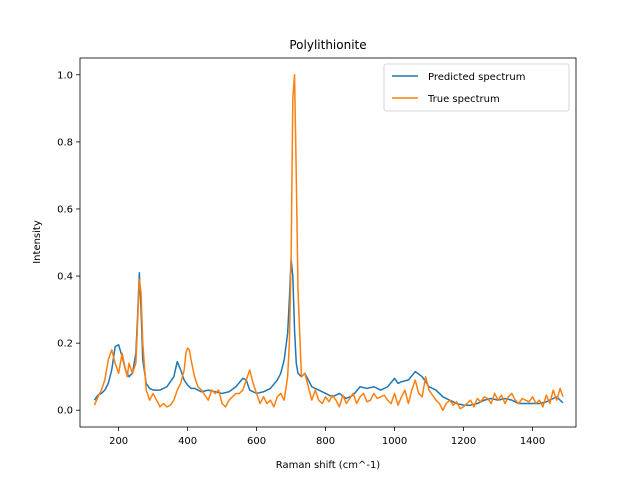 The image size is (640, 480). Describe the element at coordinates (65, 75) in the screenshot. I see `y-tick-label: 1.0` at that location.